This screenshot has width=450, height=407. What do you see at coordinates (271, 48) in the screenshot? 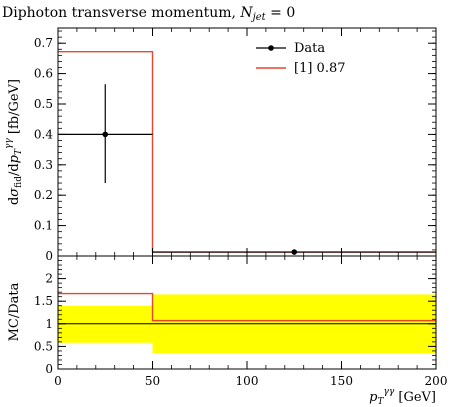
I see `legend-data-marker` at bounding box center [271, 48].